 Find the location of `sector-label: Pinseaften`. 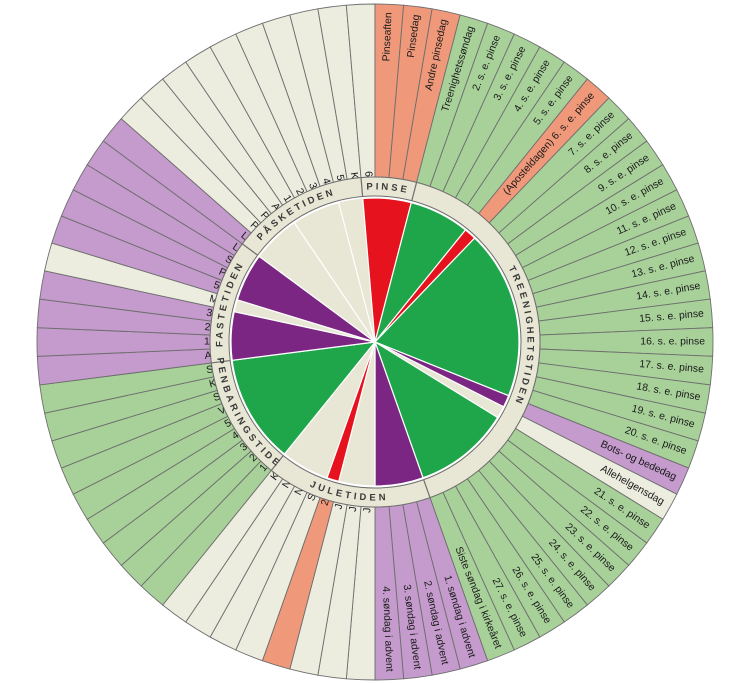

sector-label: Pinseaften is located at coordinates (387, 37).